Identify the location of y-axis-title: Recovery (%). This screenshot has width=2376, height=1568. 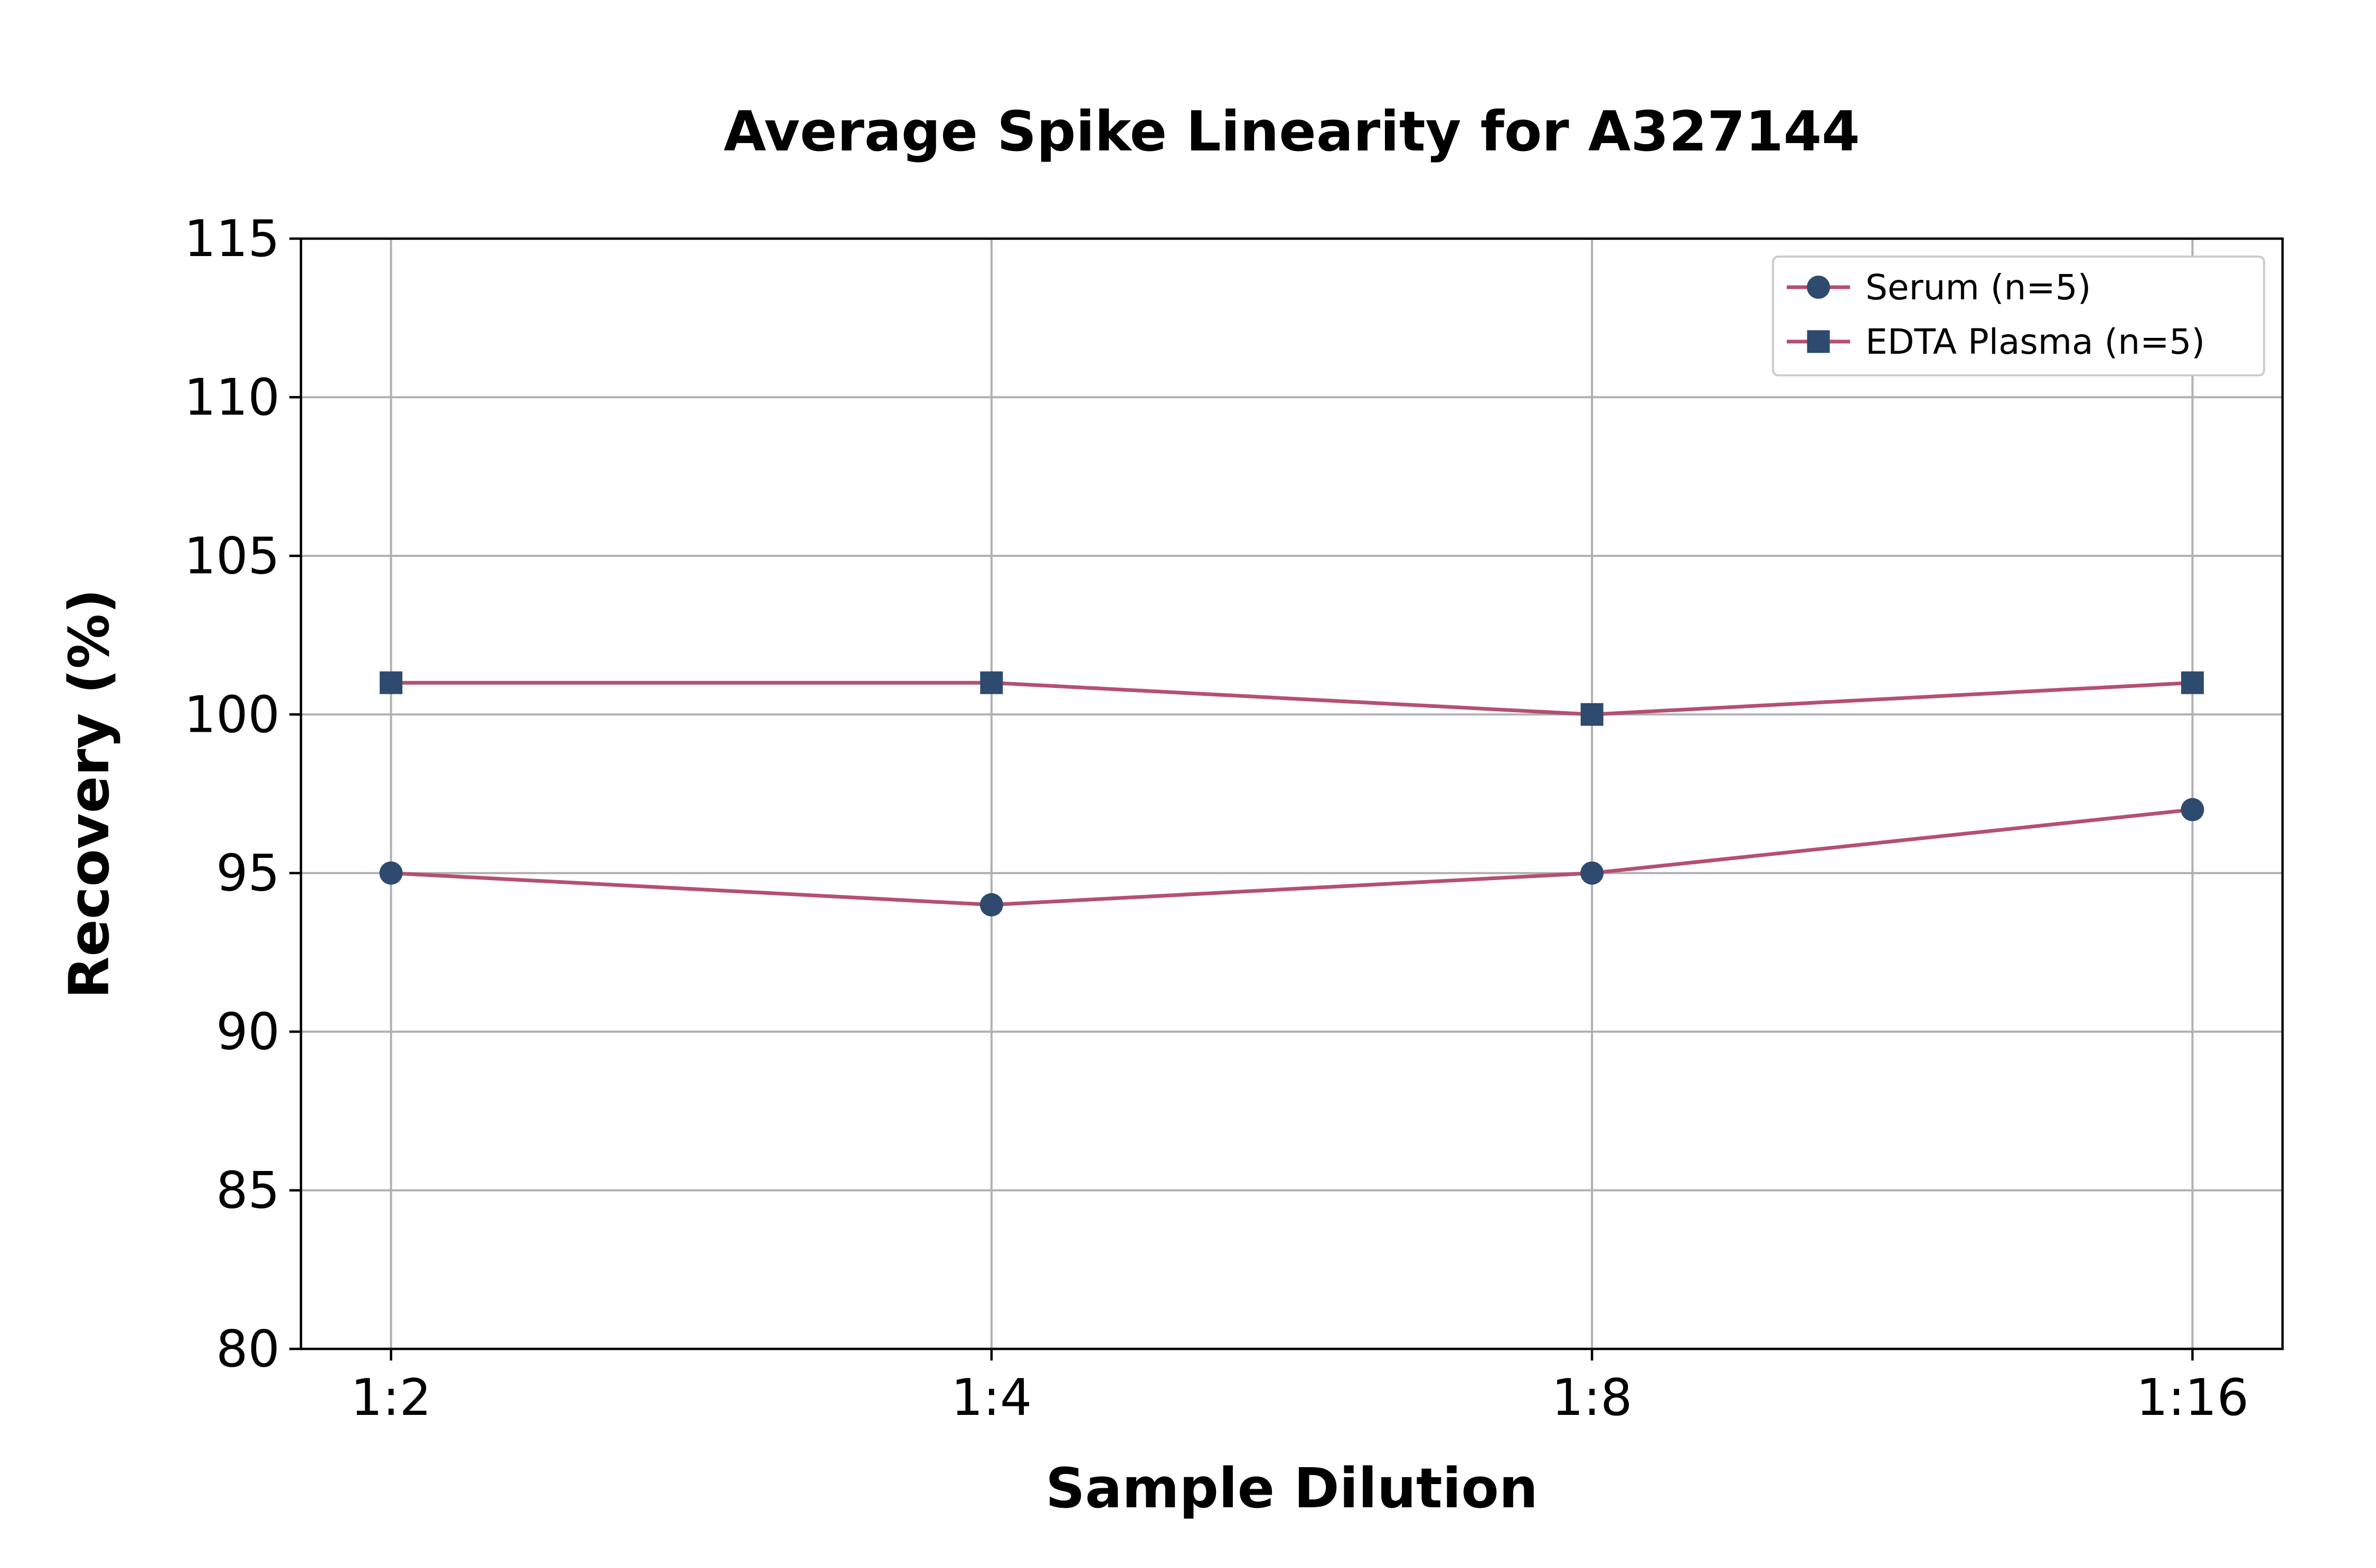
(89, 794).